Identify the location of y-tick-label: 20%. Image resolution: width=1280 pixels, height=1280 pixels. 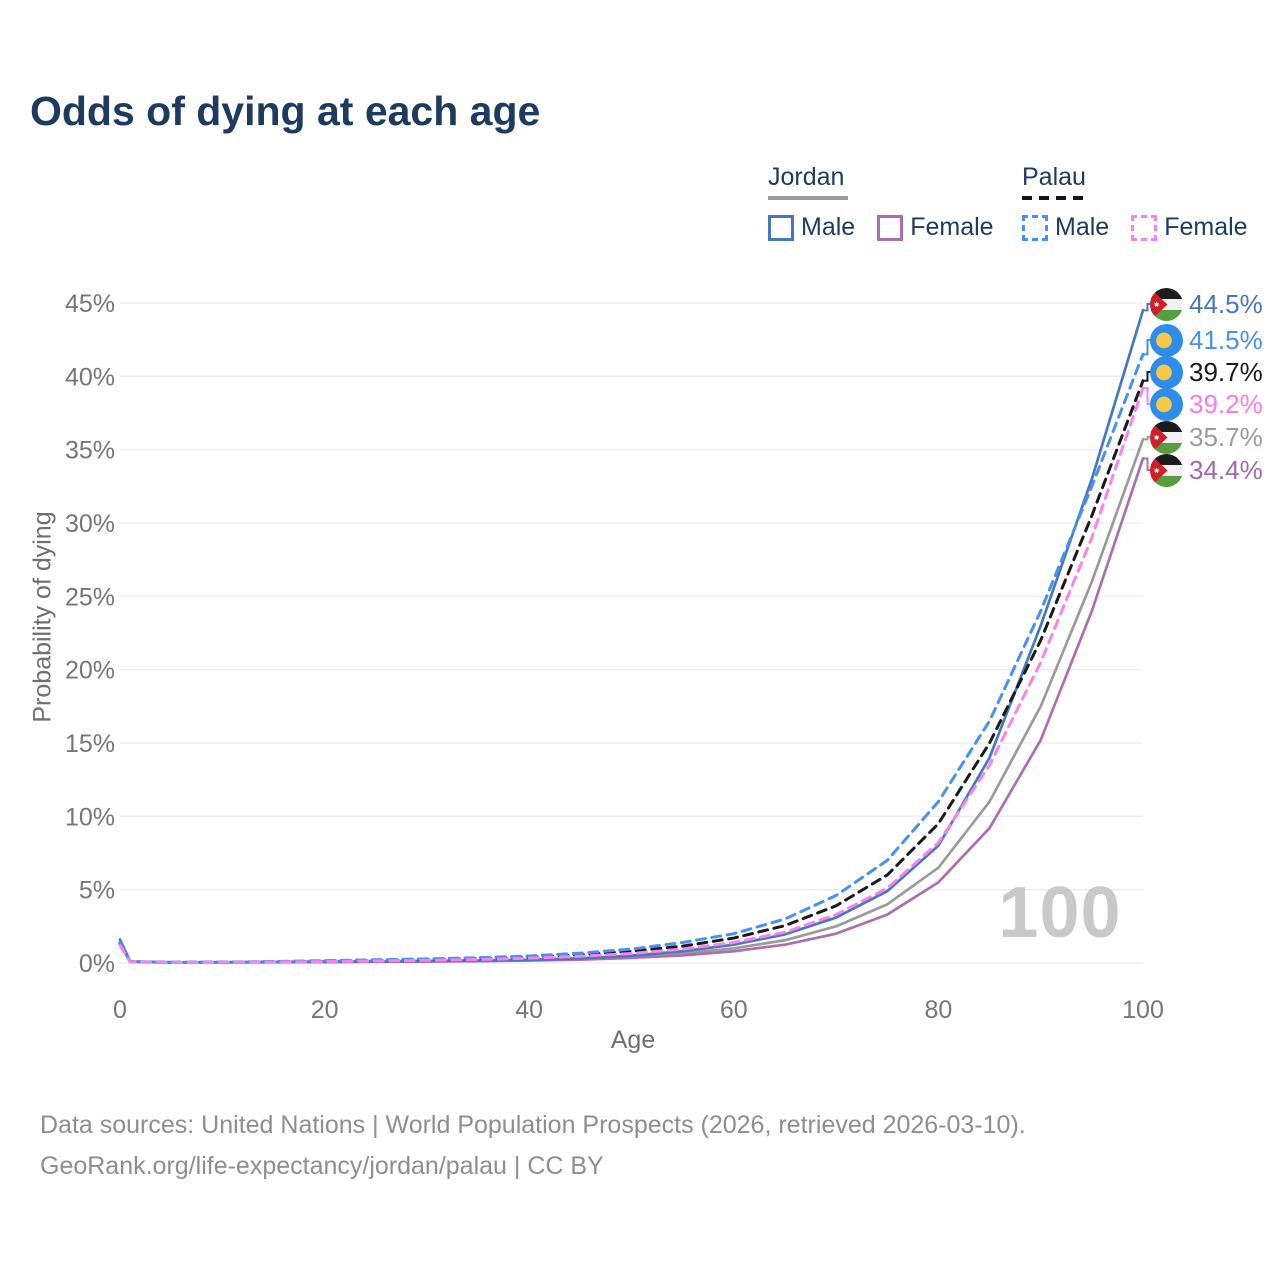
(90, 671).